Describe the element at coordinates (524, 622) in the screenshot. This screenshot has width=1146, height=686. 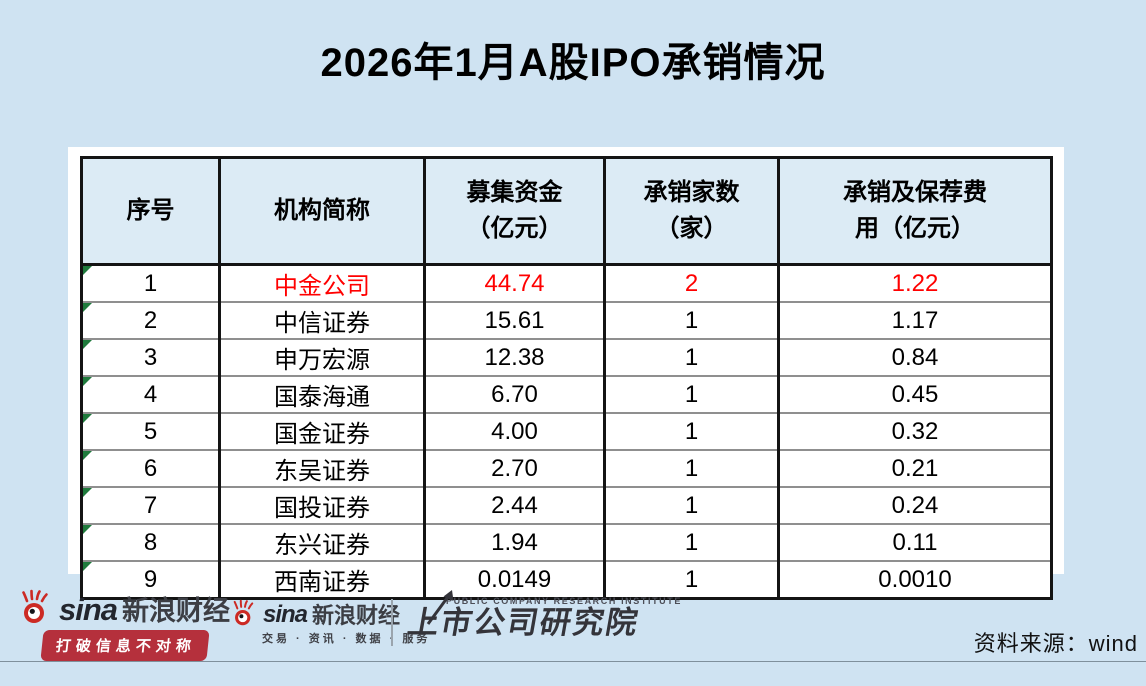
I see `pcri-chinese-label: 上市公司研究院` at that location.